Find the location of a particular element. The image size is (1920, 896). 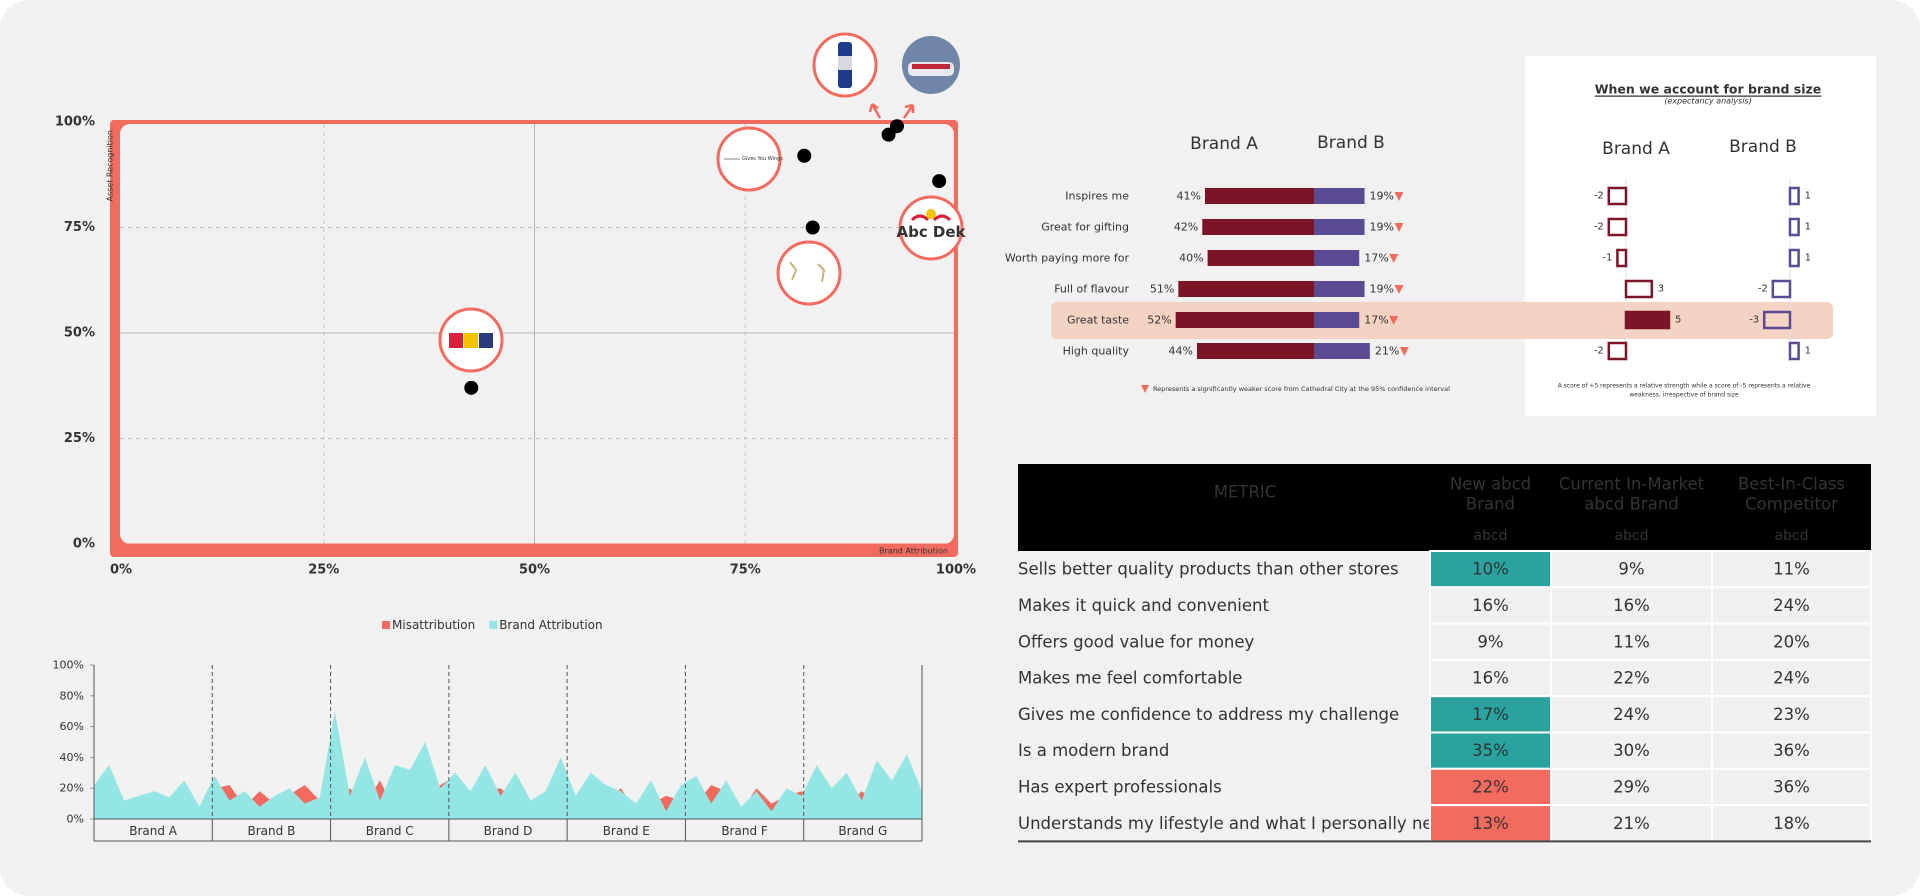

score-label: 3 is located at coordinates (1661, 289).